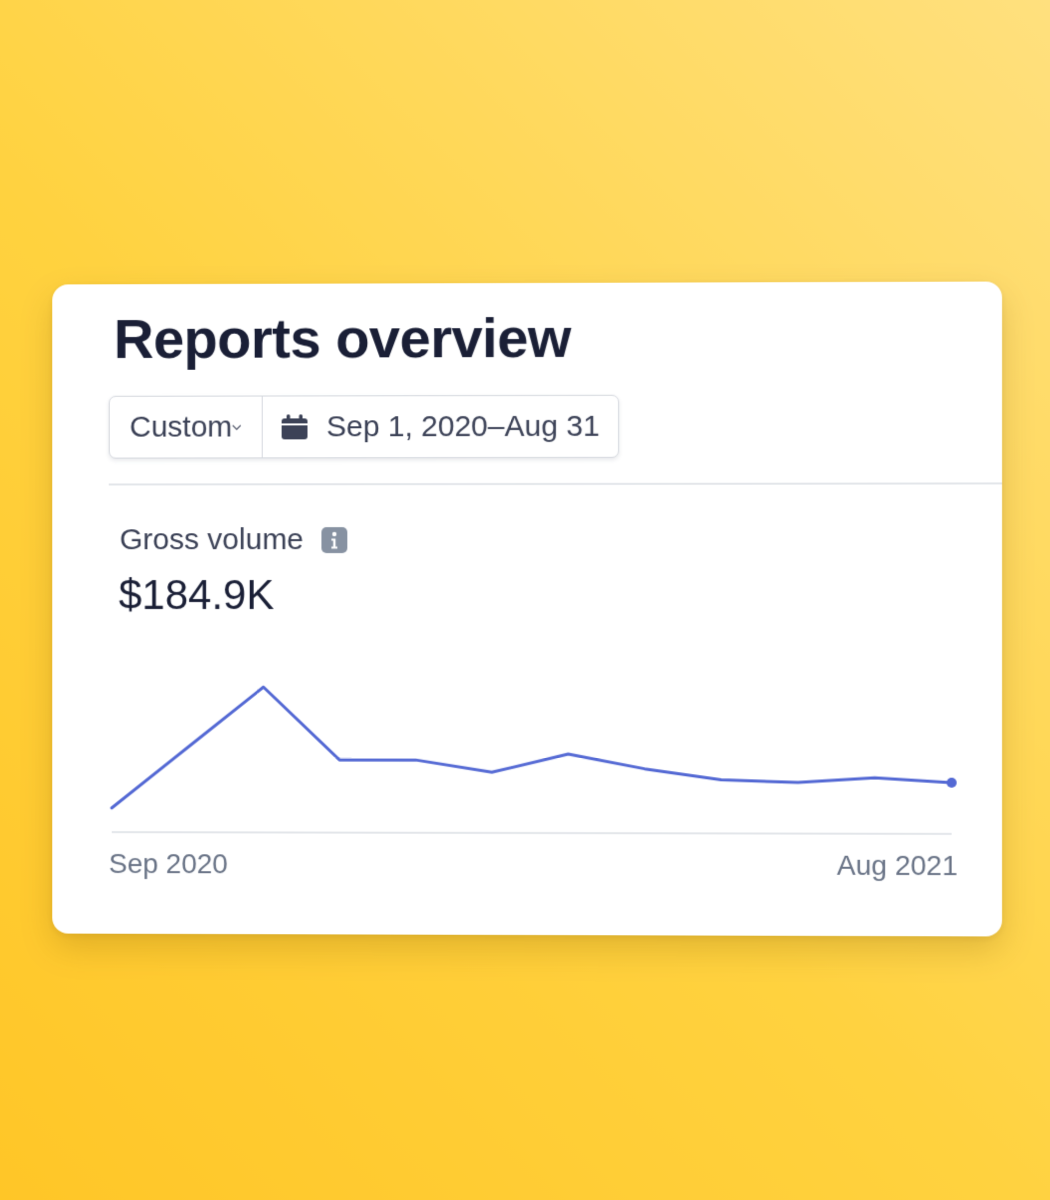 This screenshot has height=1200, width=1050. What do you see at coordinates (952, 783) in the screenshot?
I see `series-end-point` at bounding box center [952, 783].